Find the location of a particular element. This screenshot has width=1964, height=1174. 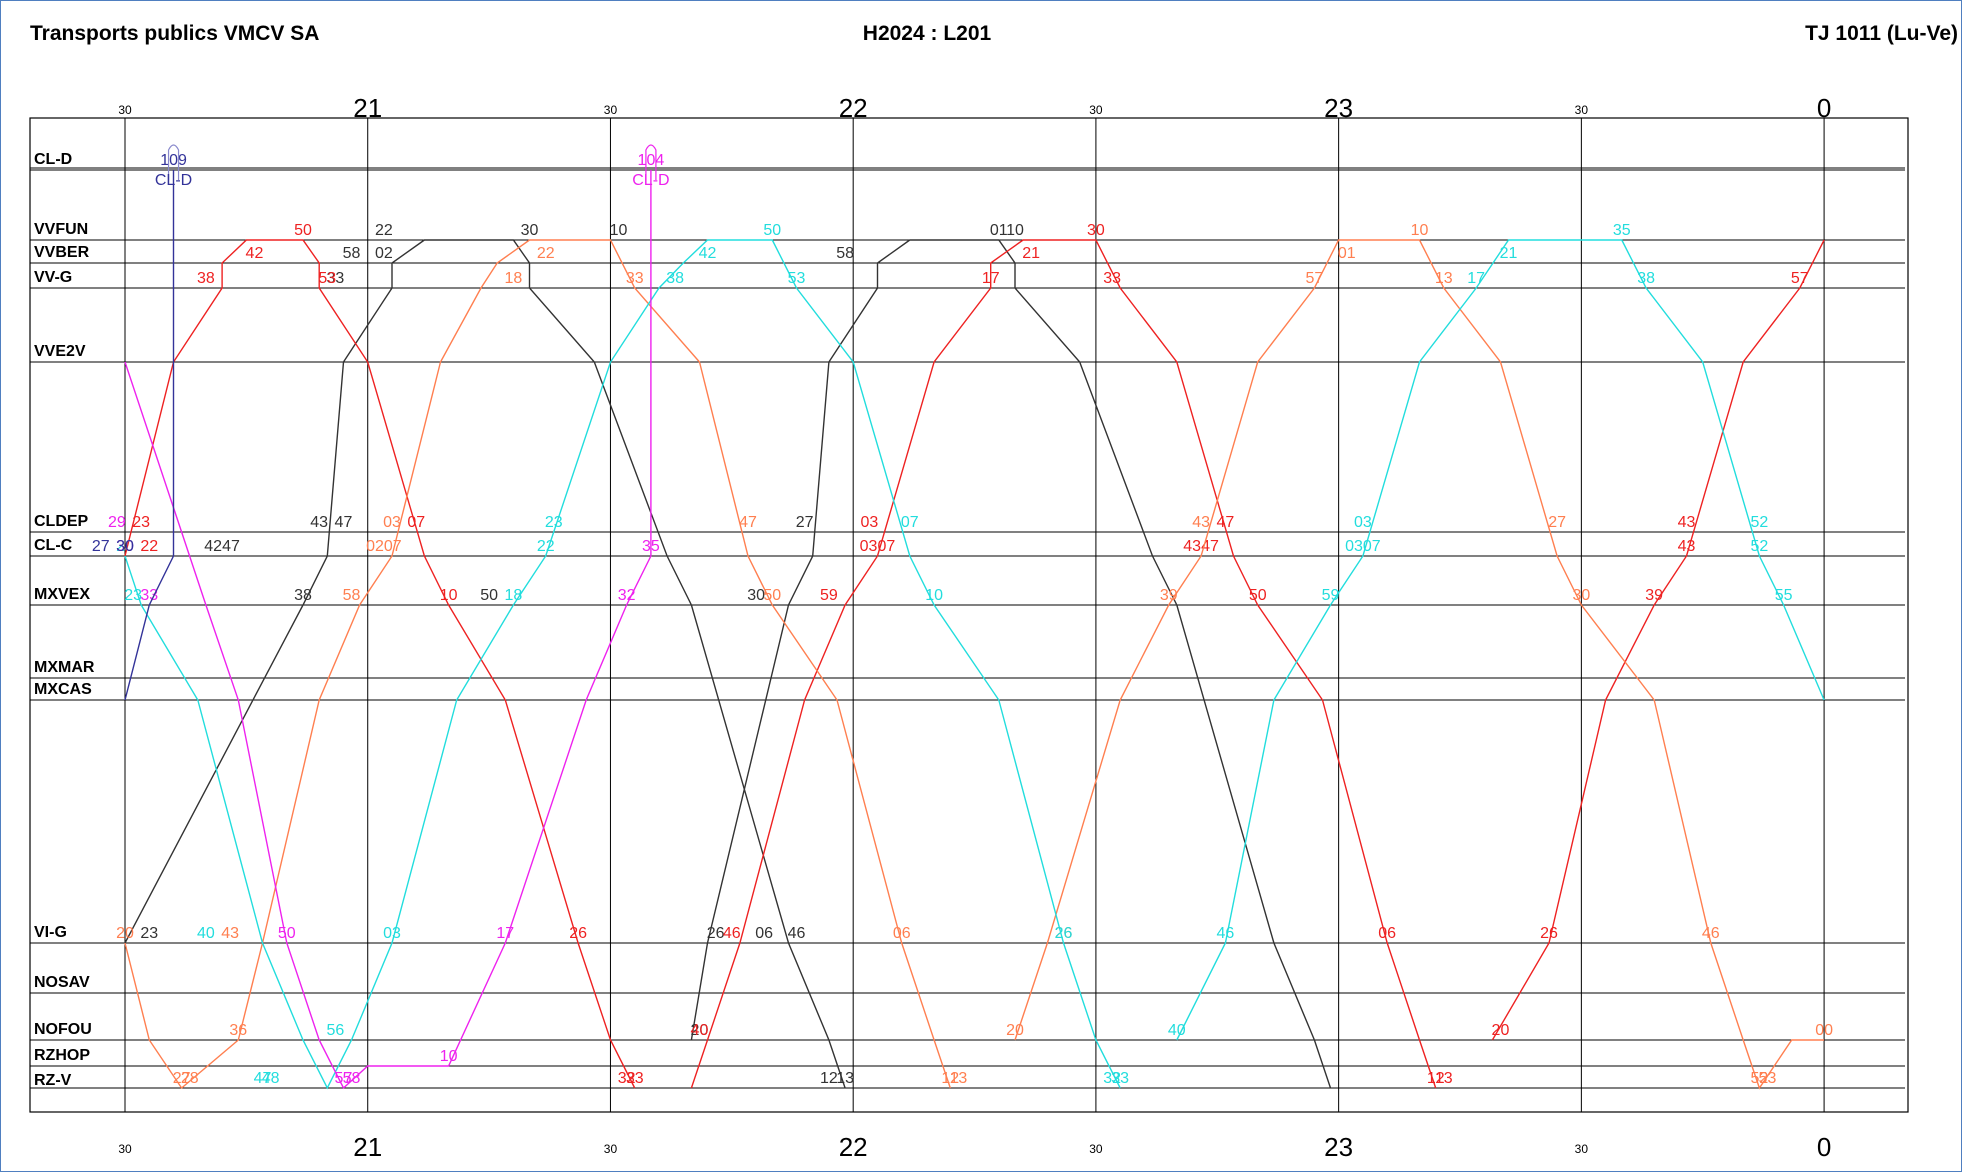

stop-label: MXVEX is located at coordinates (62, 594).